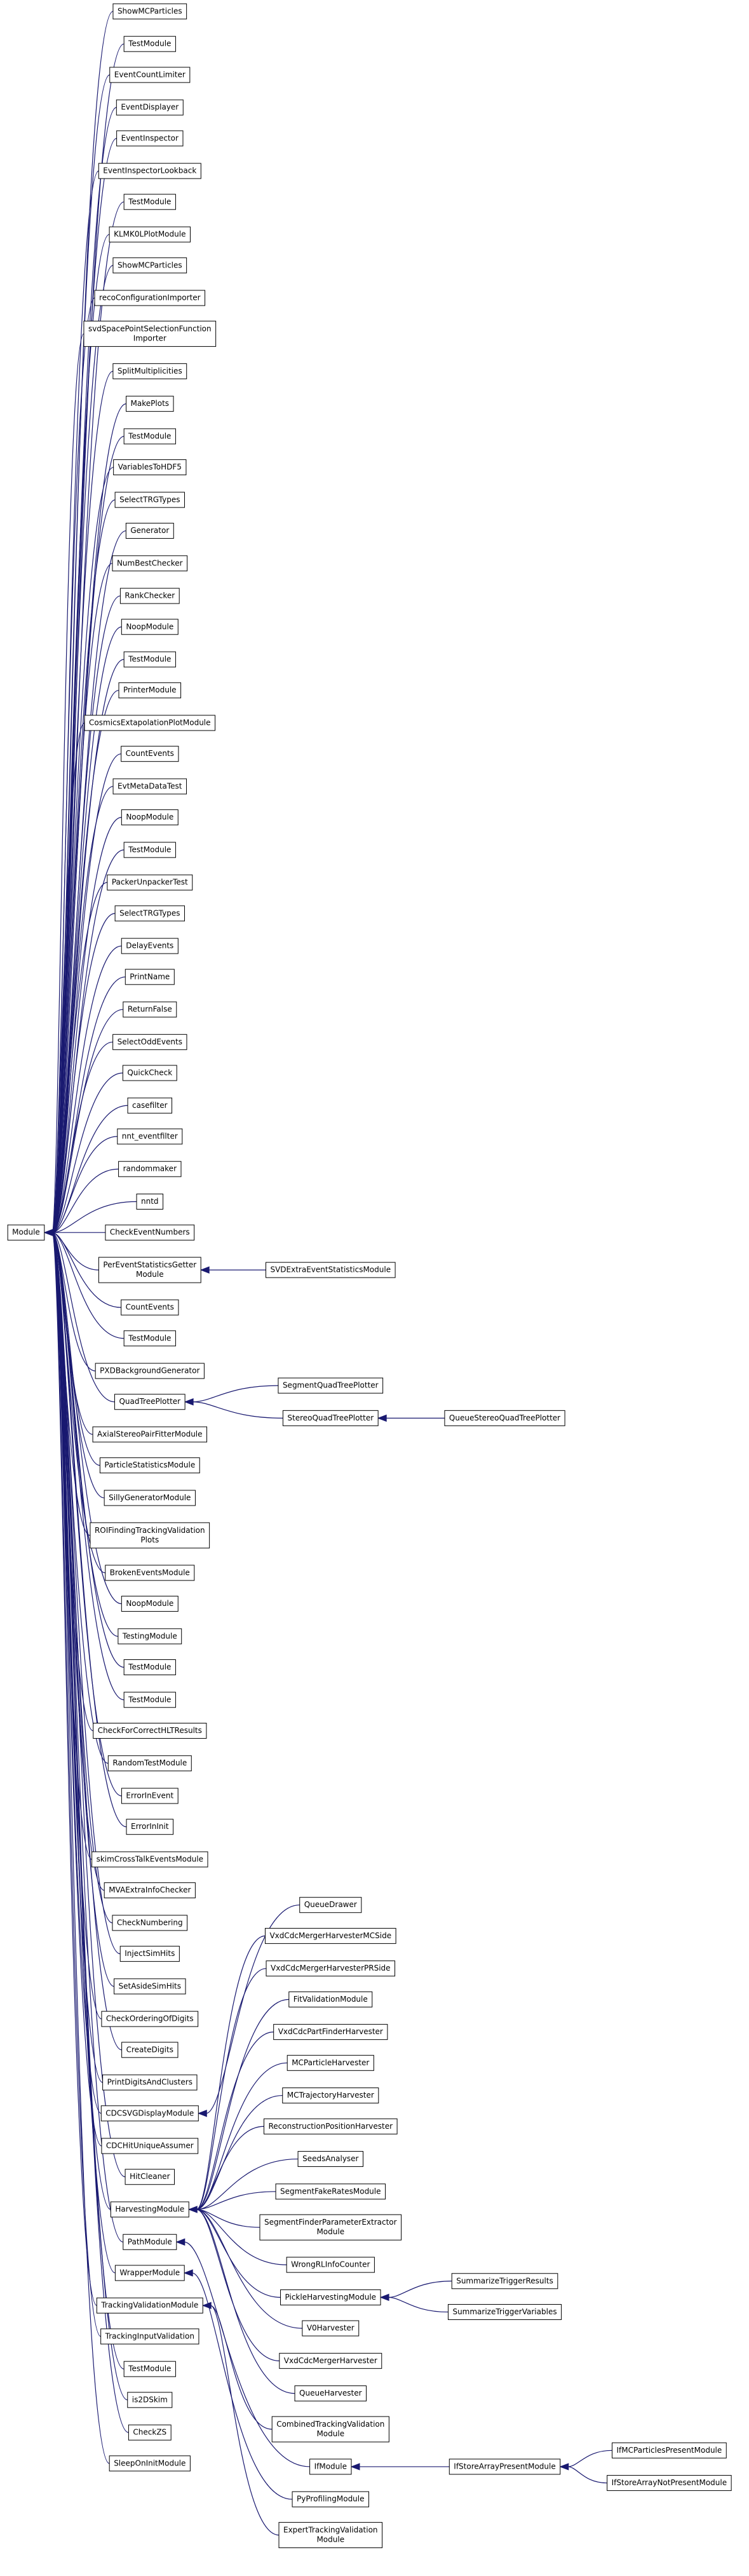 The height and width of the screenshot is (2576, 749). Describe the element at coordinates (150, 298) in the screenshot. I see `class-node: recoConfigurationImporter` at that location.